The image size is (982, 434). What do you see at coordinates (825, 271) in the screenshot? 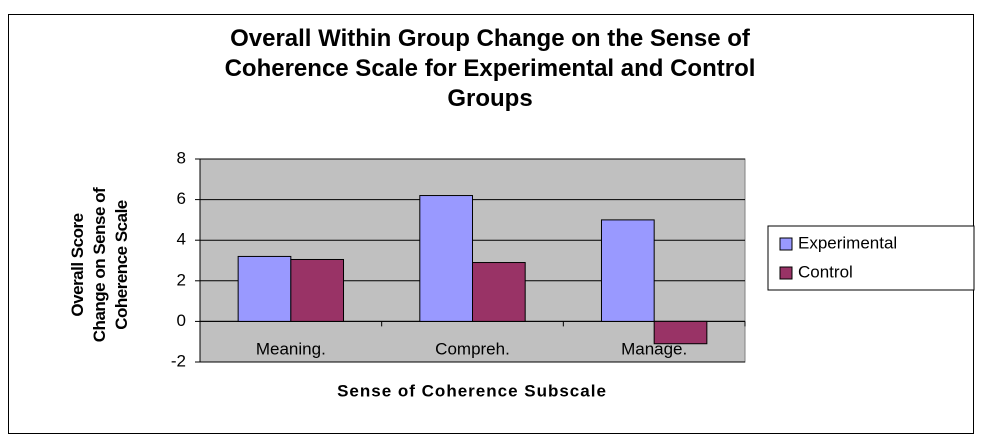
I see `legend-label: Control` at bounding box center [825, 271].